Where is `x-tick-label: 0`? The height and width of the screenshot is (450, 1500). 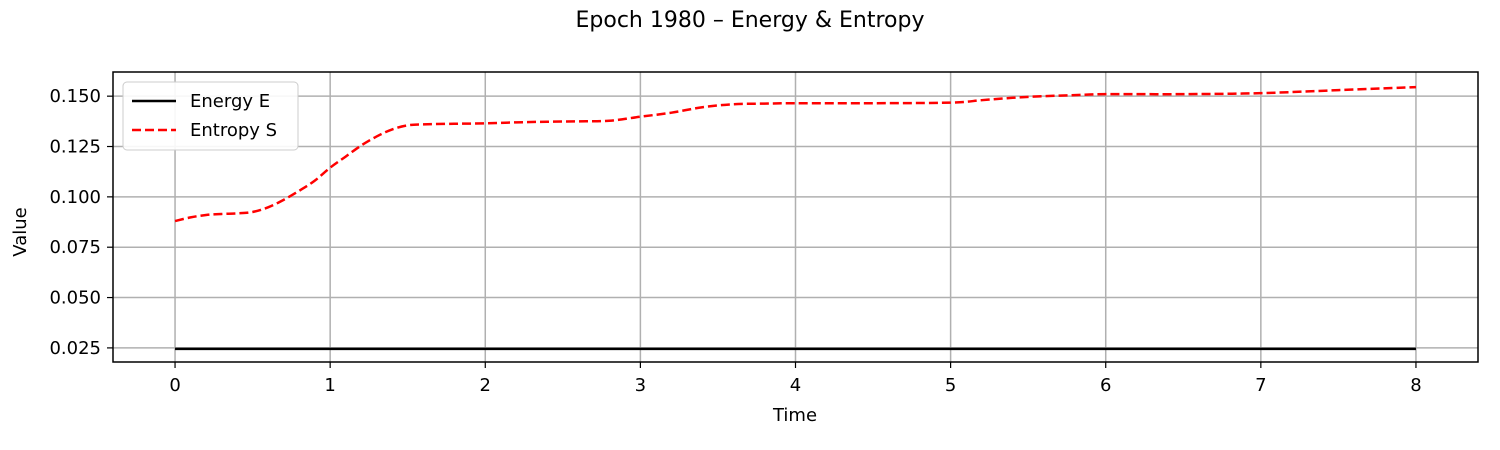
x-tick-label: 0 is located at coordinates (174, 385).